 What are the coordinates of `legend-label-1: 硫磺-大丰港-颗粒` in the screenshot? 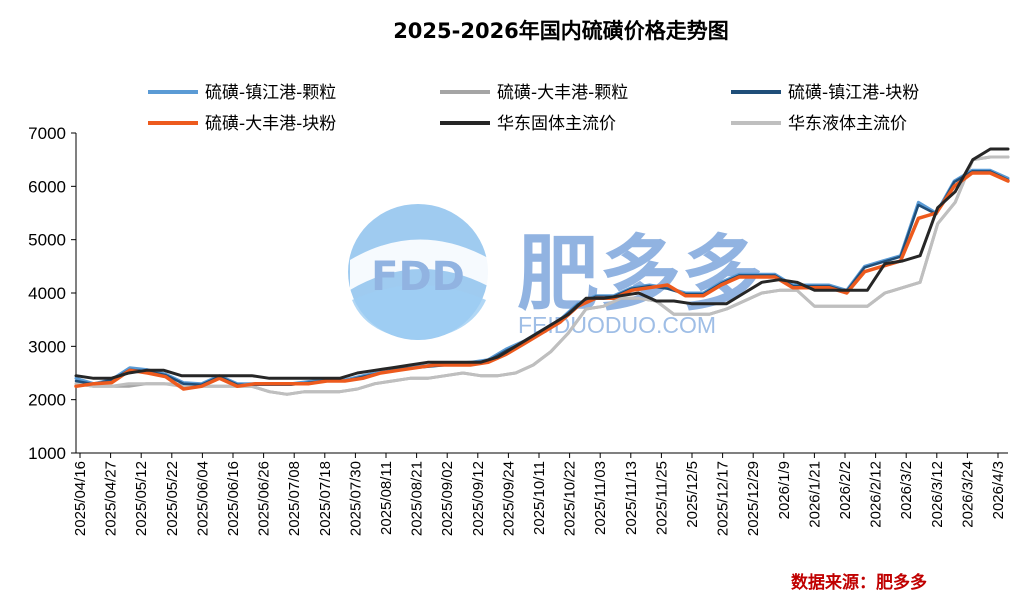 It's located at (562, 93).